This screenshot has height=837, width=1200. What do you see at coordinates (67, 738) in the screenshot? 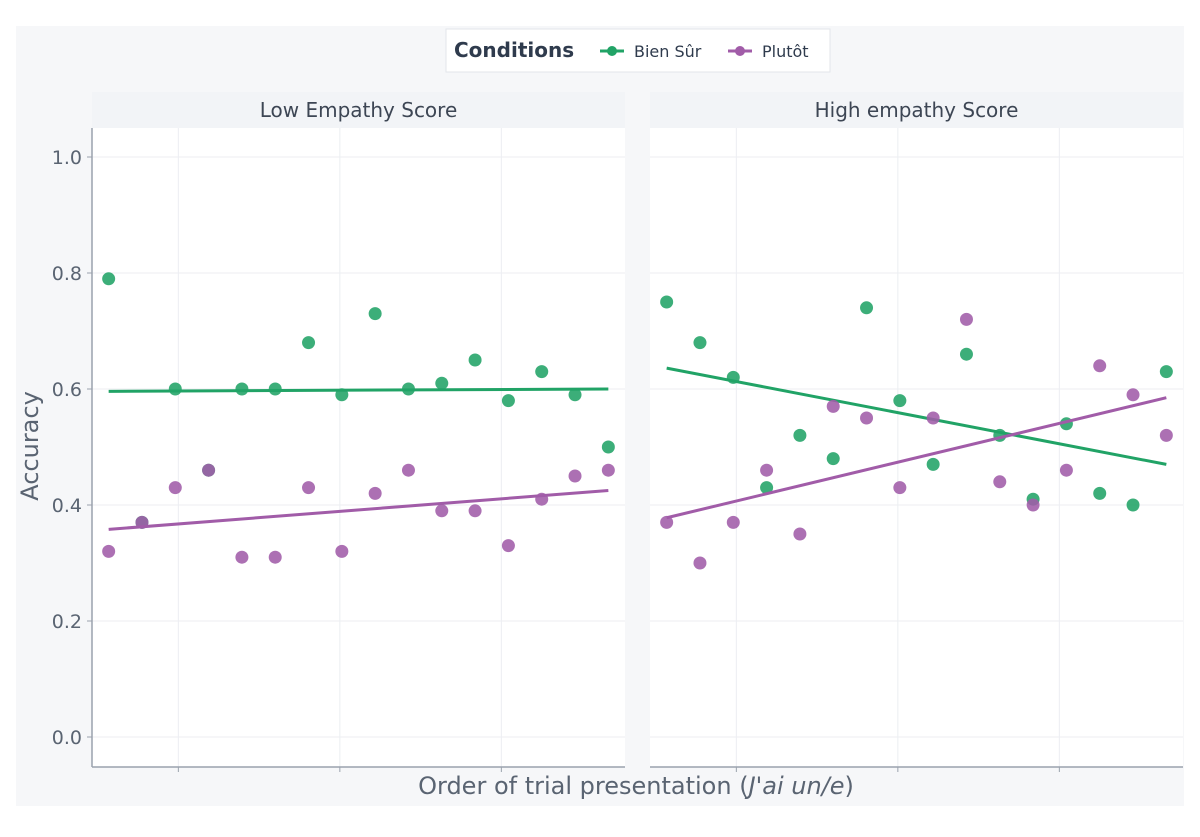
I see `y-tick-label: 0.0` at bounding box center [67, 738].